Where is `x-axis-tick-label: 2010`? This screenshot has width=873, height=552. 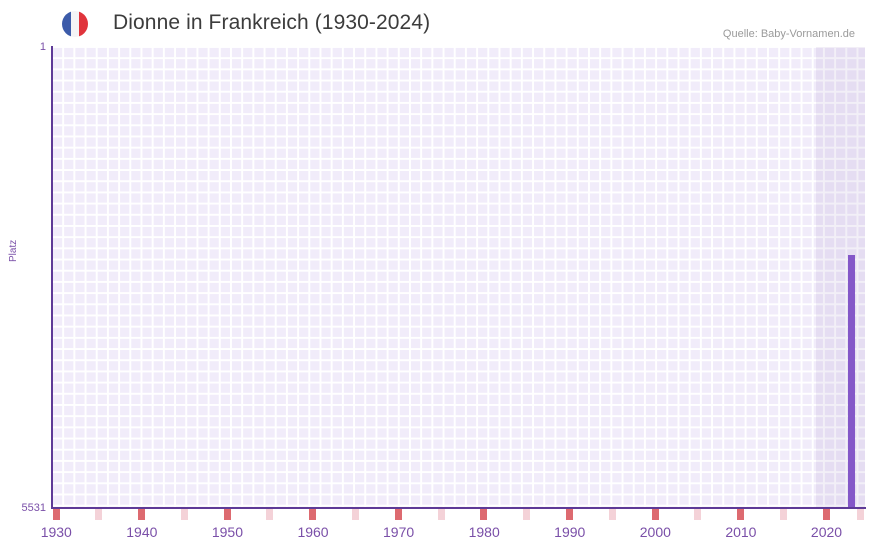 x-axis-tick-label: 2010 is located at coordinates (741, 532).